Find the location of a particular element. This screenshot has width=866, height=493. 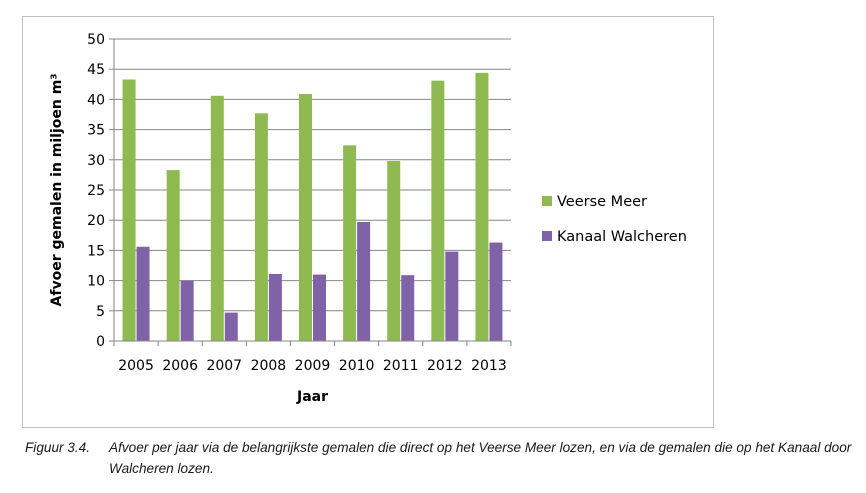

y-tick-label: 0 is located at coordinates (100, 342).